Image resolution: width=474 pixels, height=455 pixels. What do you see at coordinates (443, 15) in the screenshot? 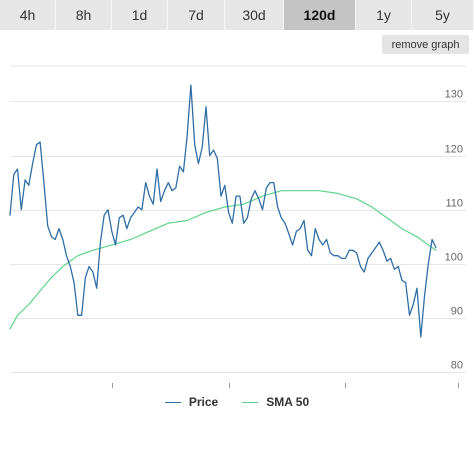
I see `tab-range-7: 5y` at bounding box center [443, 15].